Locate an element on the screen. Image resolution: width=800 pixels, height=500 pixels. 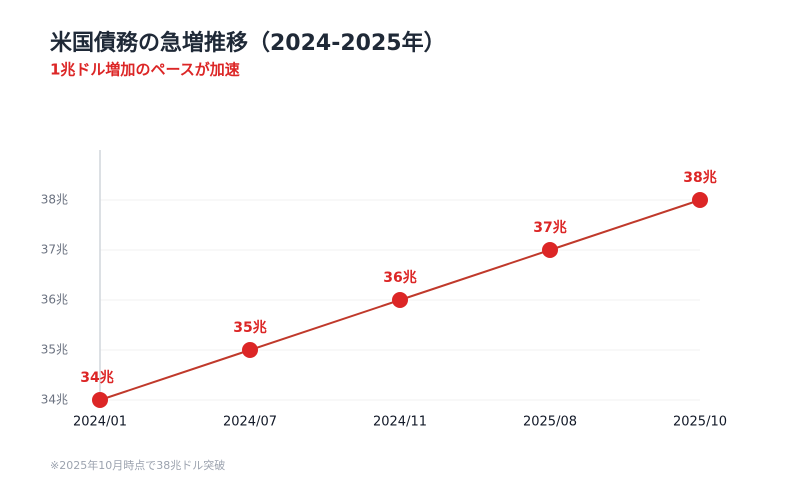
chart-title: 米国債務の急増推移（2024-2025年） is located at coordinates (248, 43).